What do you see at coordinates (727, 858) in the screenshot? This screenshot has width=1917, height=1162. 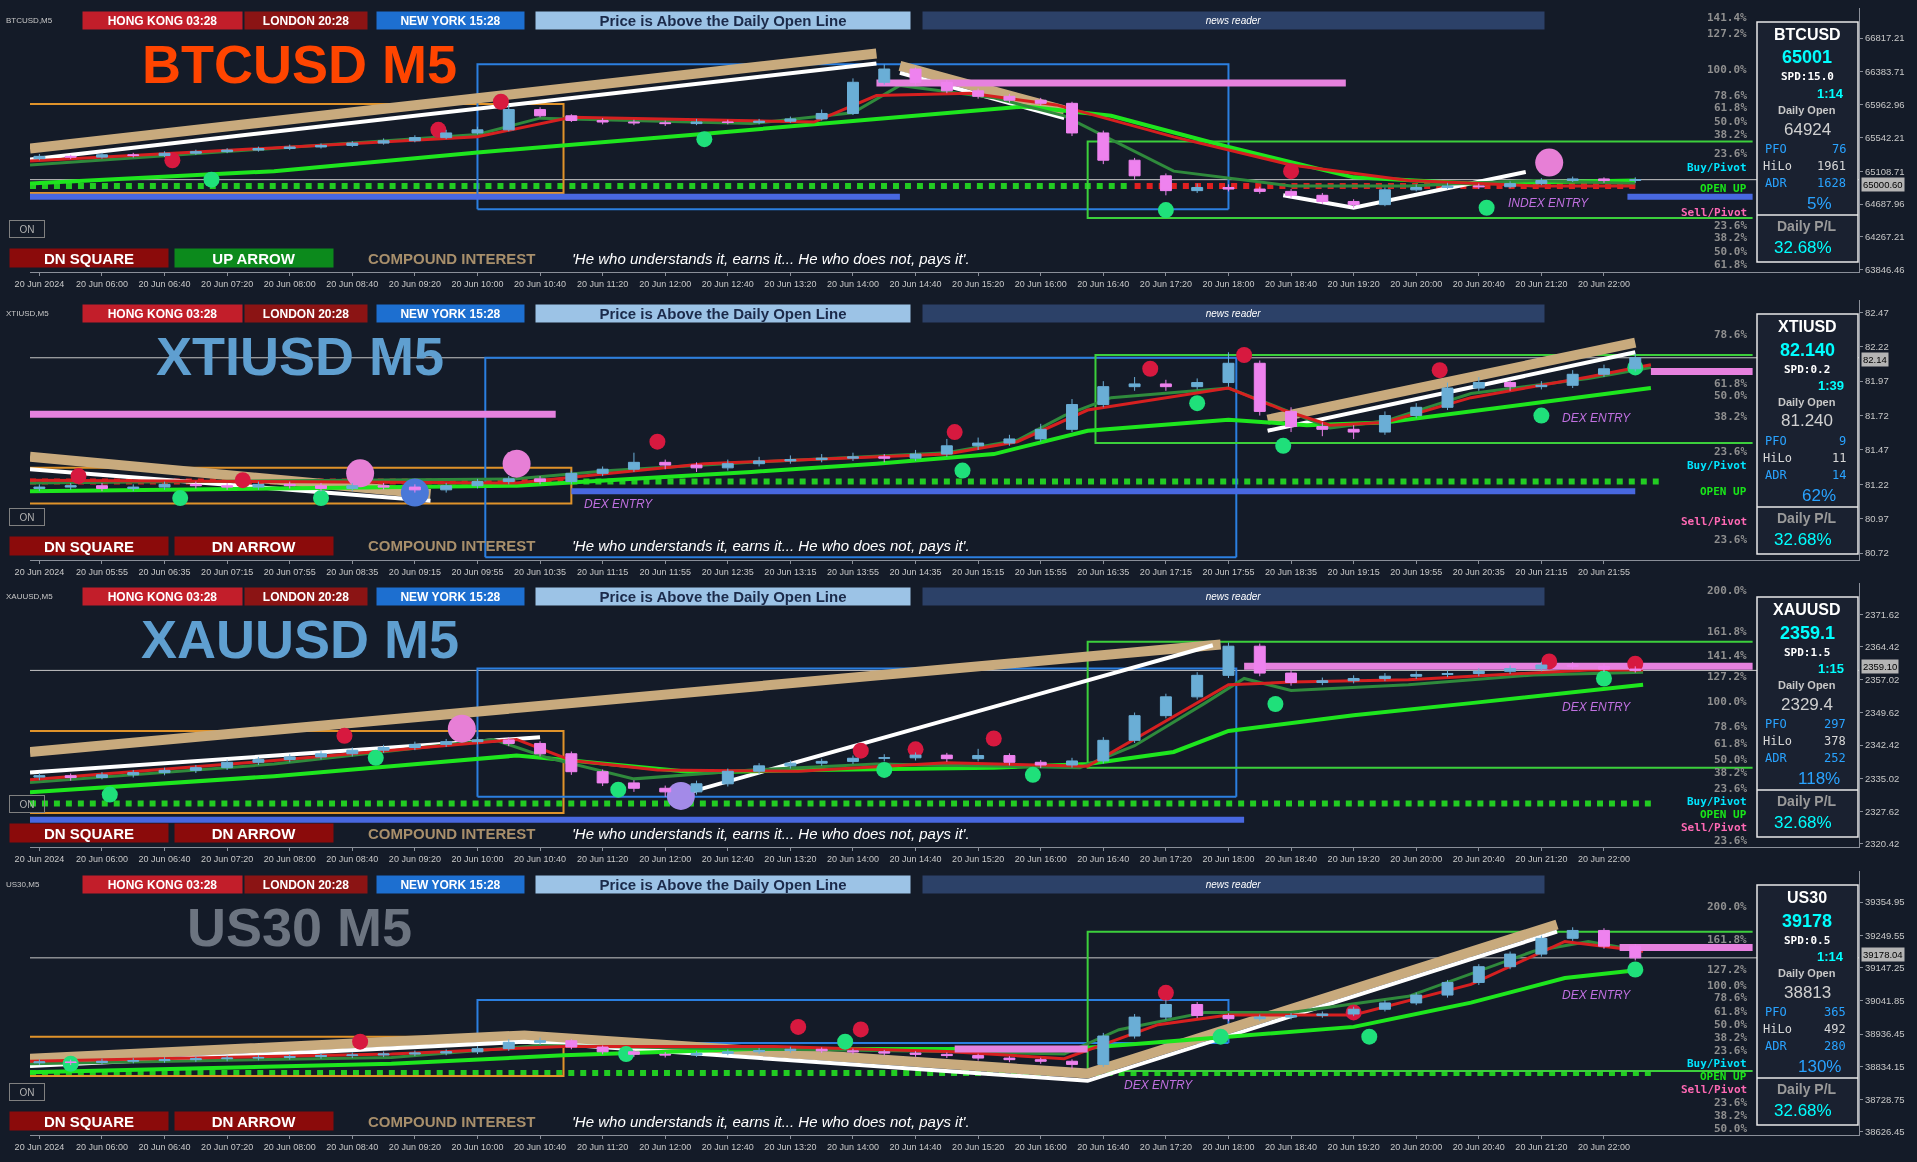 I see `x-tick-label: 20 Jun 12:40` at bounding box center [727, 858].